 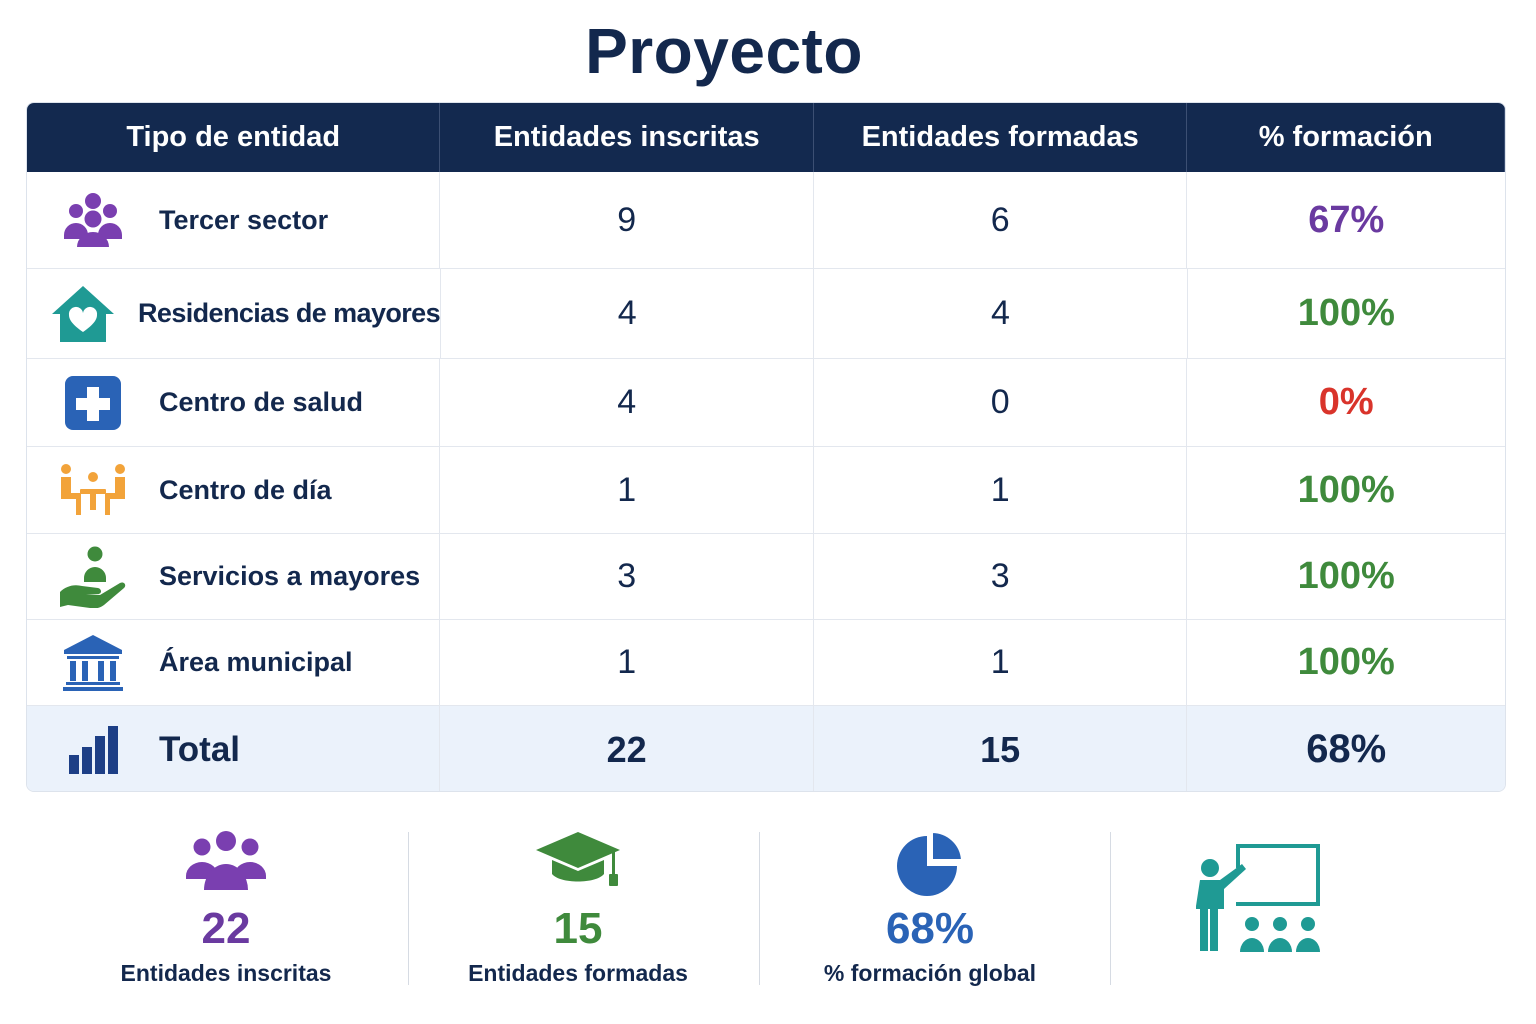 I want to click on stat-inscritas: 22 Entidades inscritas, so click(x=226, y=910).